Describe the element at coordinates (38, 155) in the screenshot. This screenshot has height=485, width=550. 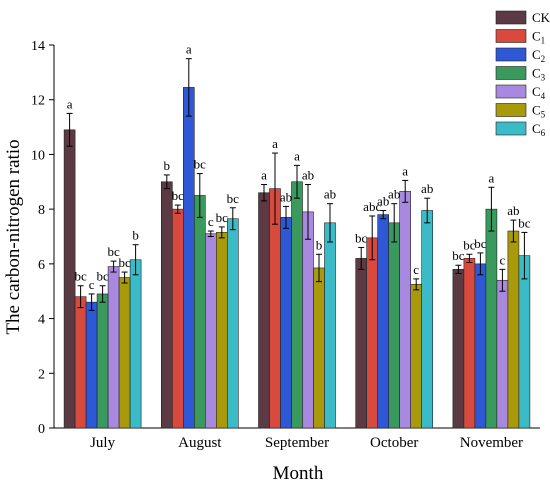
I see `y-tick-label: 10` at that location.